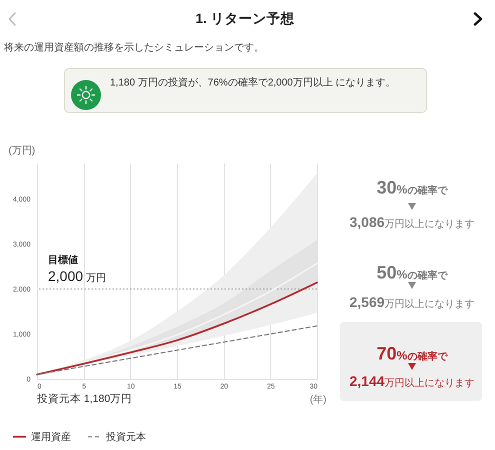  I want to click on chart-title: 1. リターン予想, so click(245, 18).